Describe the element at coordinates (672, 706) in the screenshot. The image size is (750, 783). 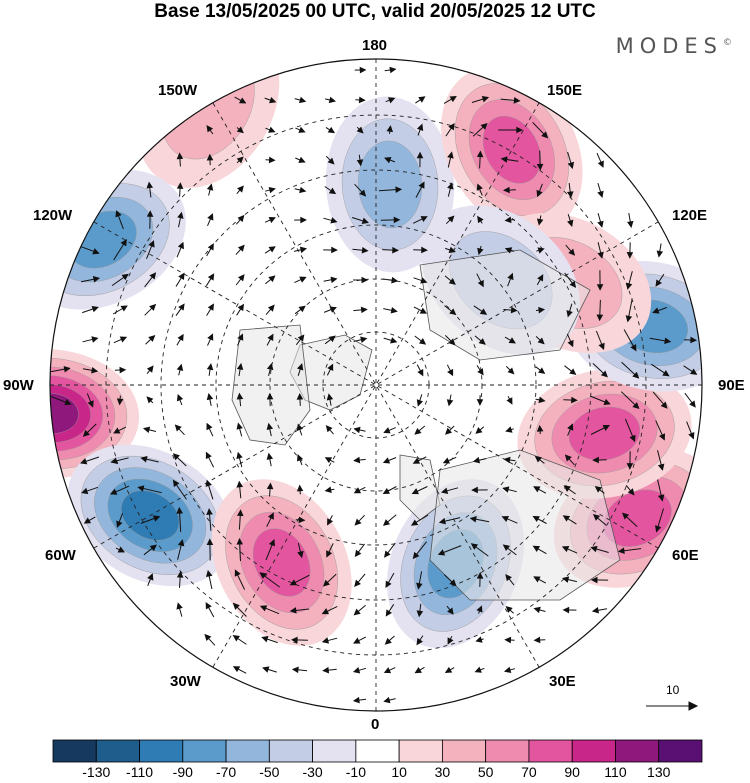
I see `vector-scale-arrow` at that location.